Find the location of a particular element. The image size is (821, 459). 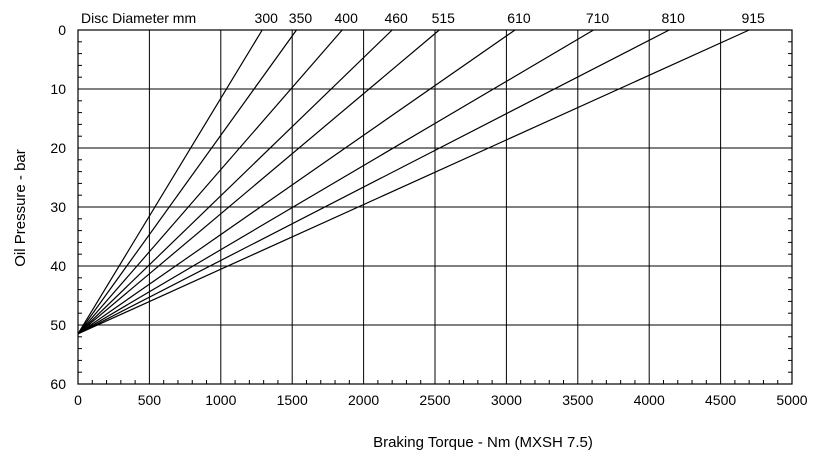

y-tick-label: 50 is located at coordinates (58, 325).